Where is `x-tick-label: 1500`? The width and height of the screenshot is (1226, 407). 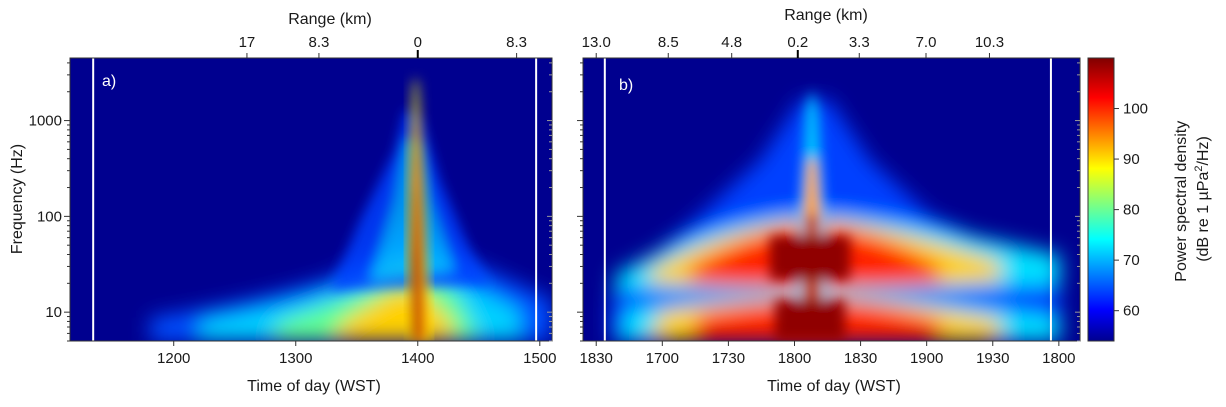
x-tick-label: 1500 is located at coordinates (539, 358).